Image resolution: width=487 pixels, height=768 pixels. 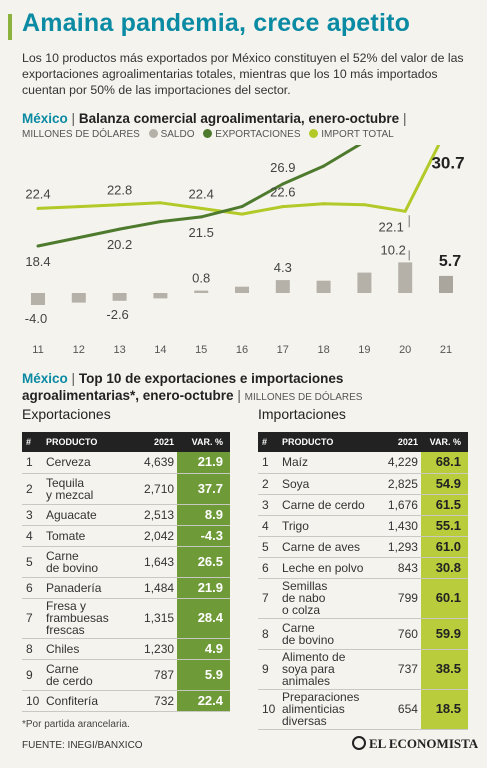 I want to click on legend-dot, so click(x=153, y=133).